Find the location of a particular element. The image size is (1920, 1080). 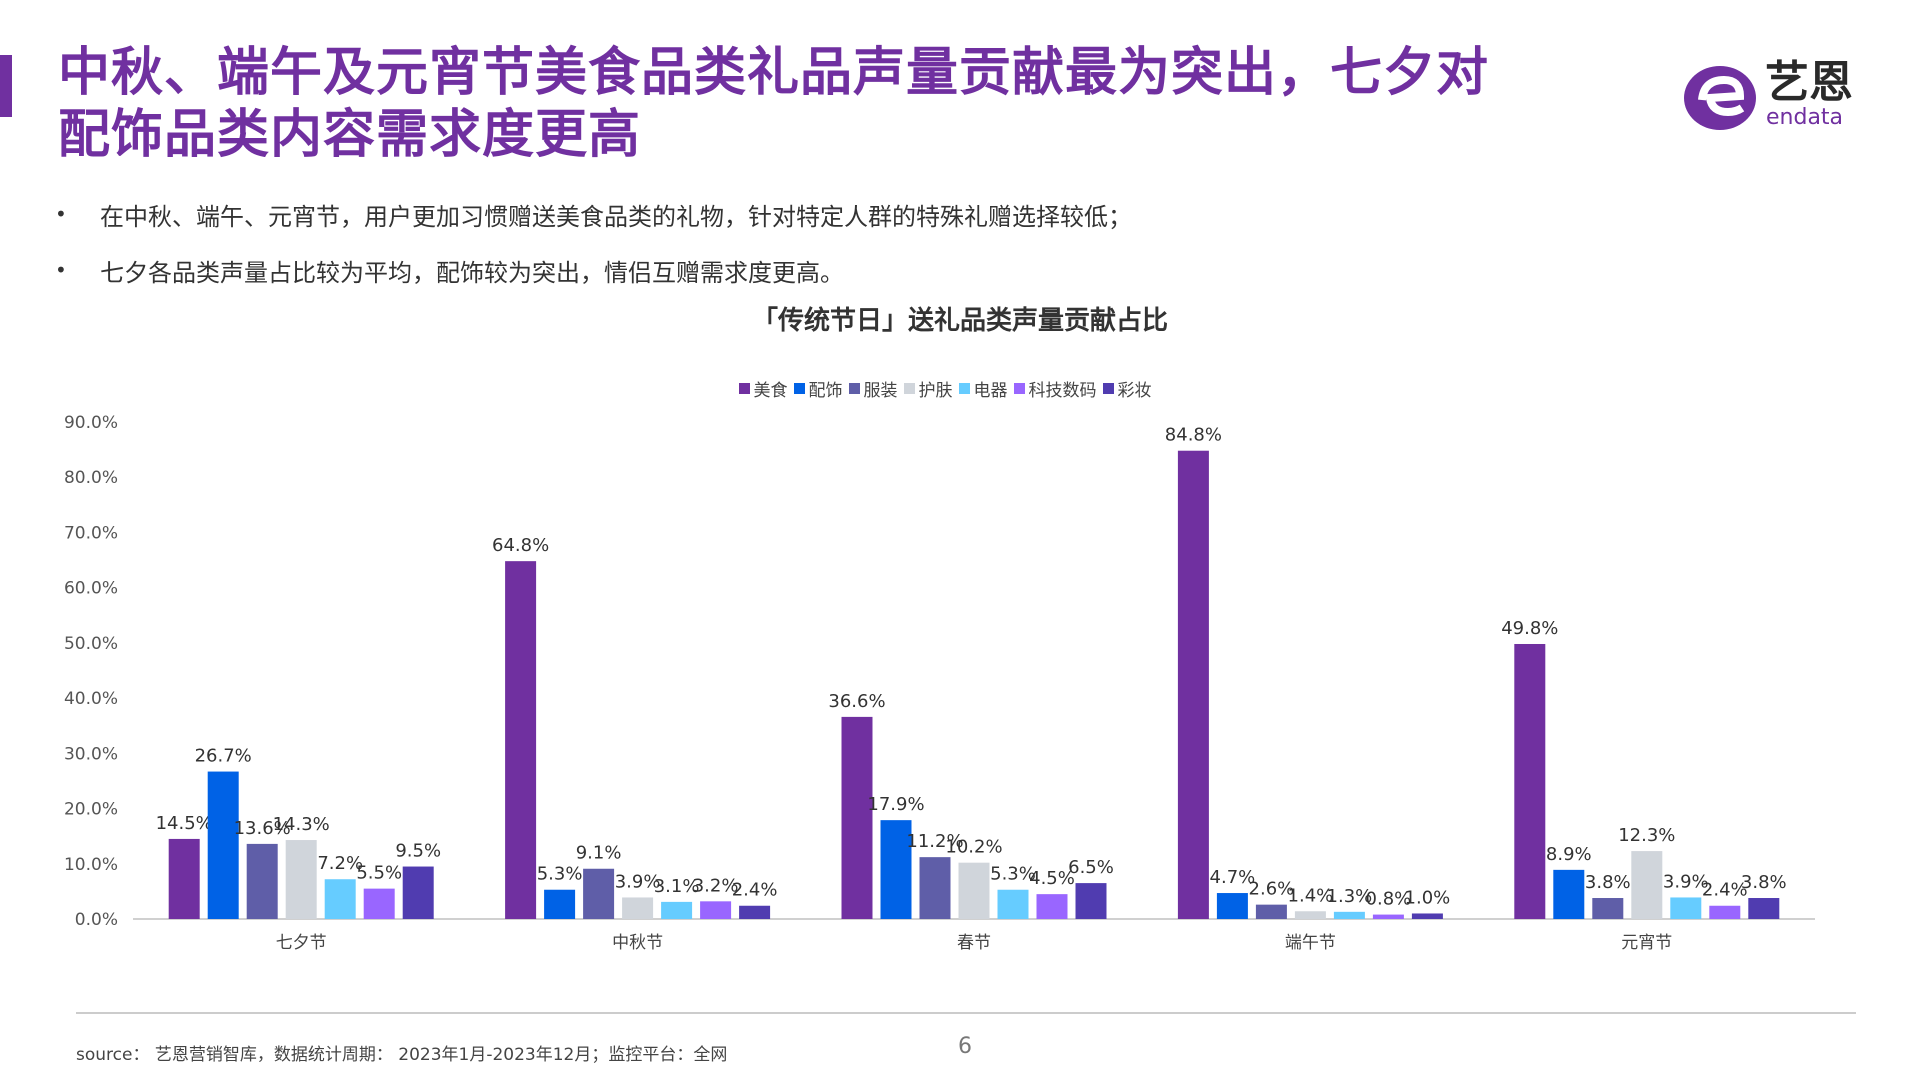

data-label: 49.8% is located at coordinates (1529, 628).